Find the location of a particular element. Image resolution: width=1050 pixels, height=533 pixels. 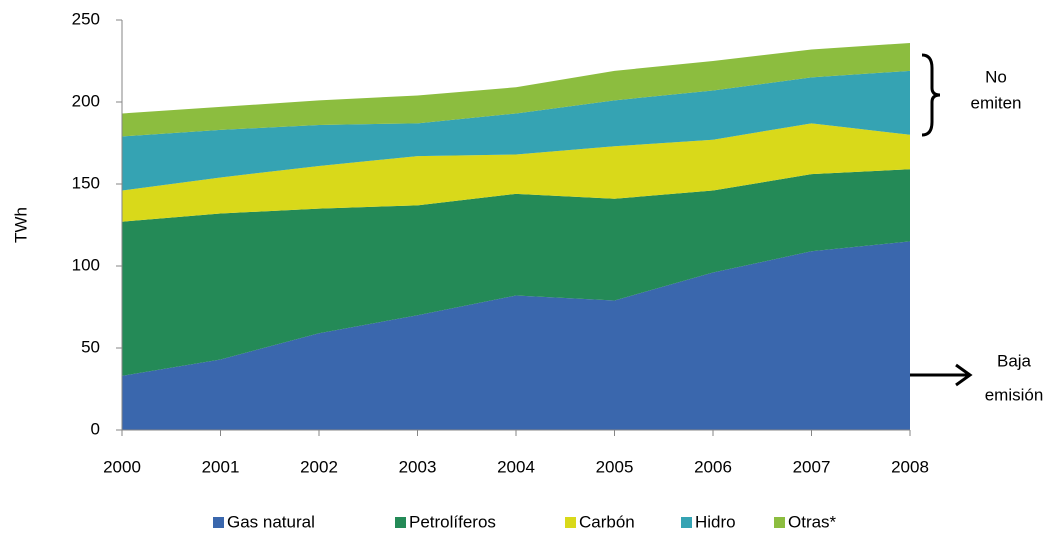

annotation: No is located at coordinates (996, 76).